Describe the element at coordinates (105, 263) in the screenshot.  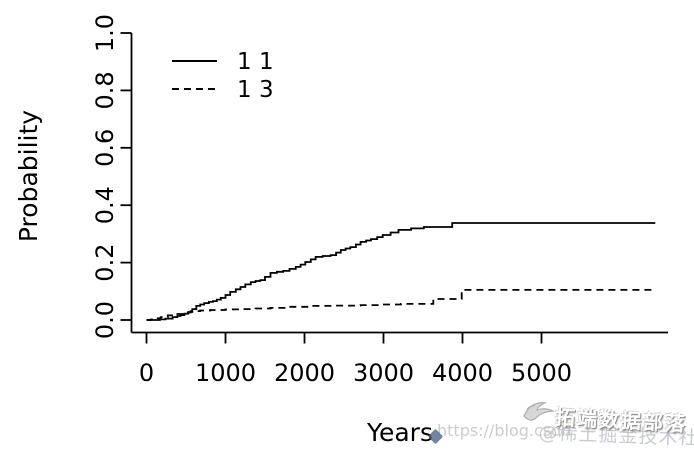
I see `y-tick-label: 0.2` at that location.